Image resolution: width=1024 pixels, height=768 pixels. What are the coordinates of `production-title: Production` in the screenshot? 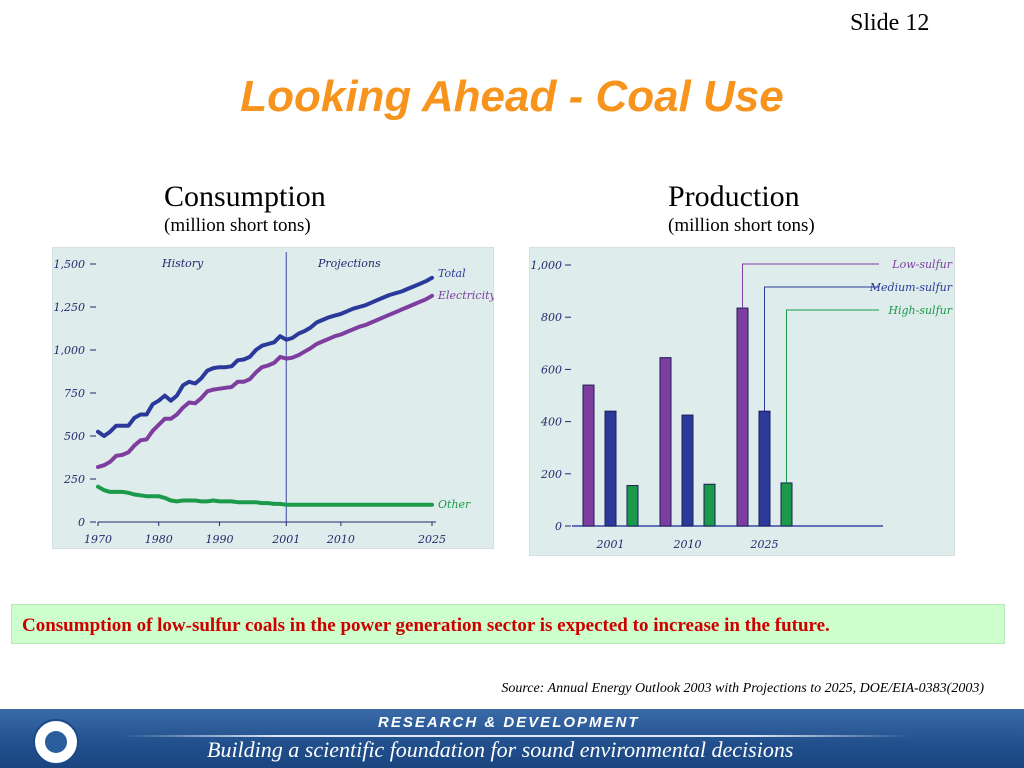 It's located at (734, 196).